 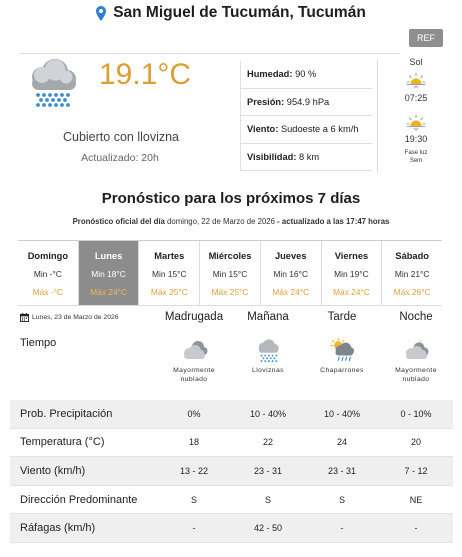 What do you see at coordinates (120, 158) in the screenshot?
I see `last-updated: Actualizado: 20h` at bounding box center [120, 158].